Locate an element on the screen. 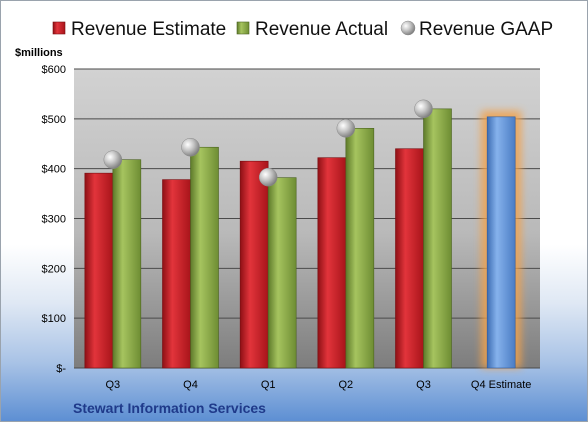  y-tick-label: $500 is located at coordinates (54, 120).